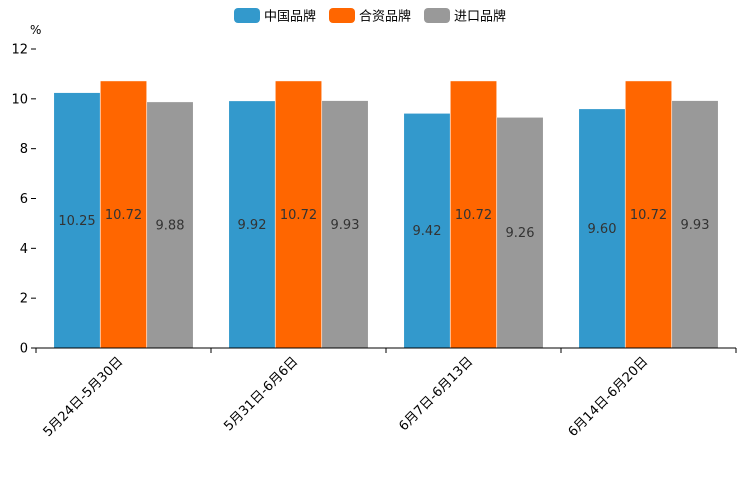 This screenshot has height=496, width=744. I want to click on legend-item: 中国品牌, so click(275, 16).